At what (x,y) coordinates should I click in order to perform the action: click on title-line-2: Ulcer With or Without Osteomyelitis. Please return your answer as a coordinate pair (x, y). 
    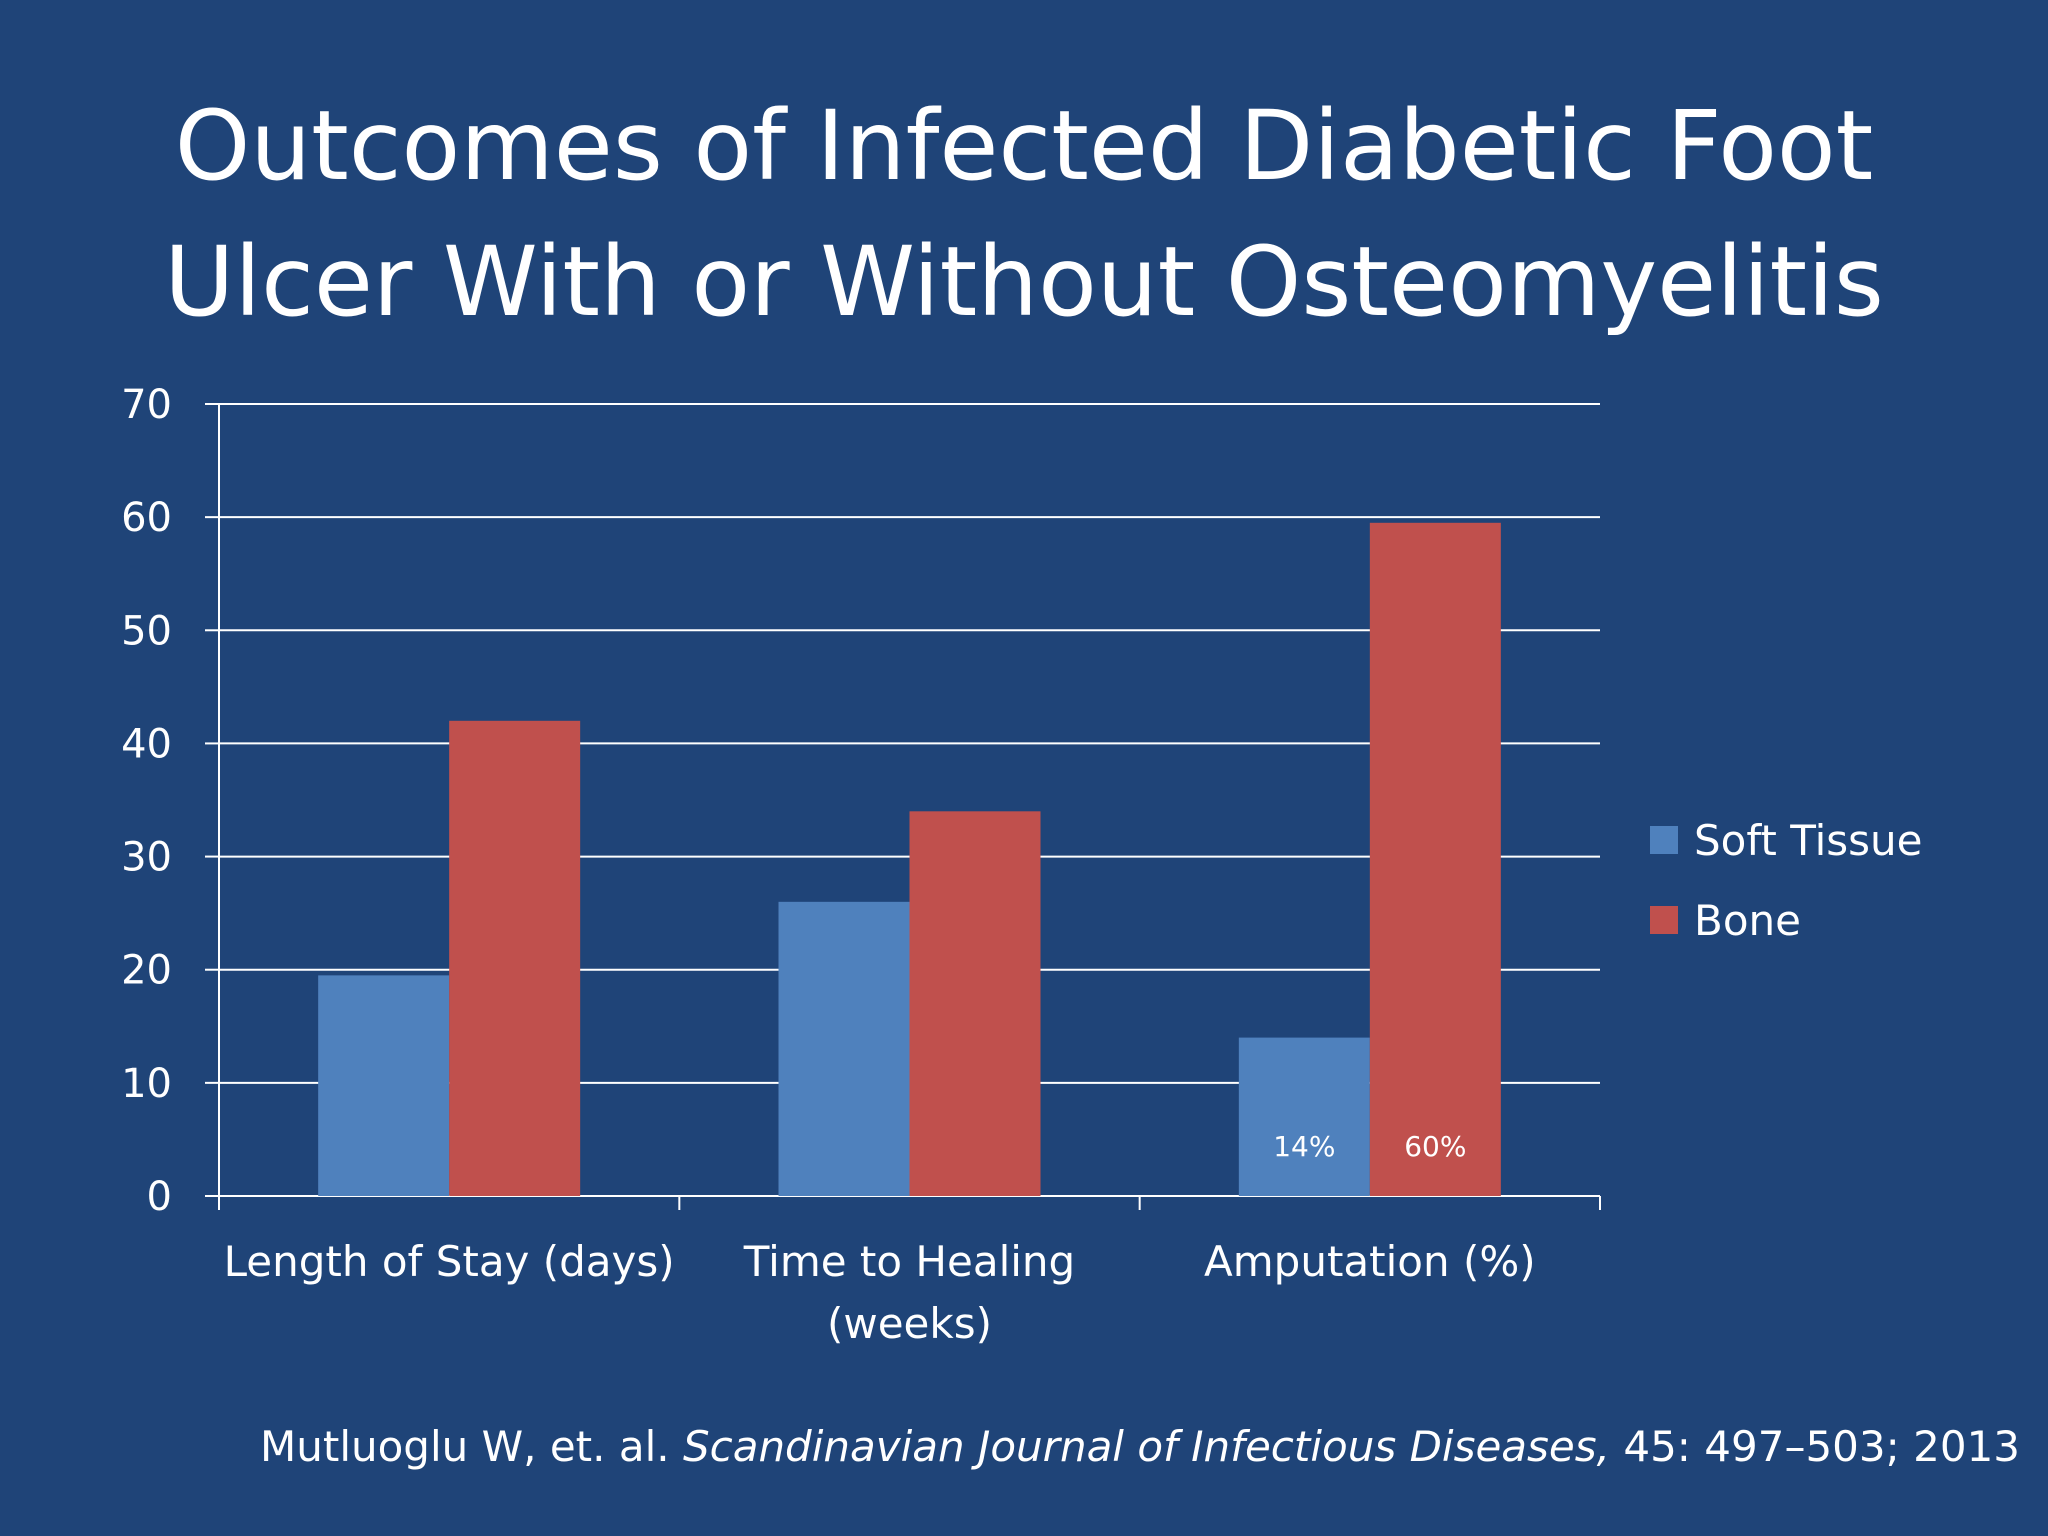
    Looking at the image, I should click on (1024, 282).